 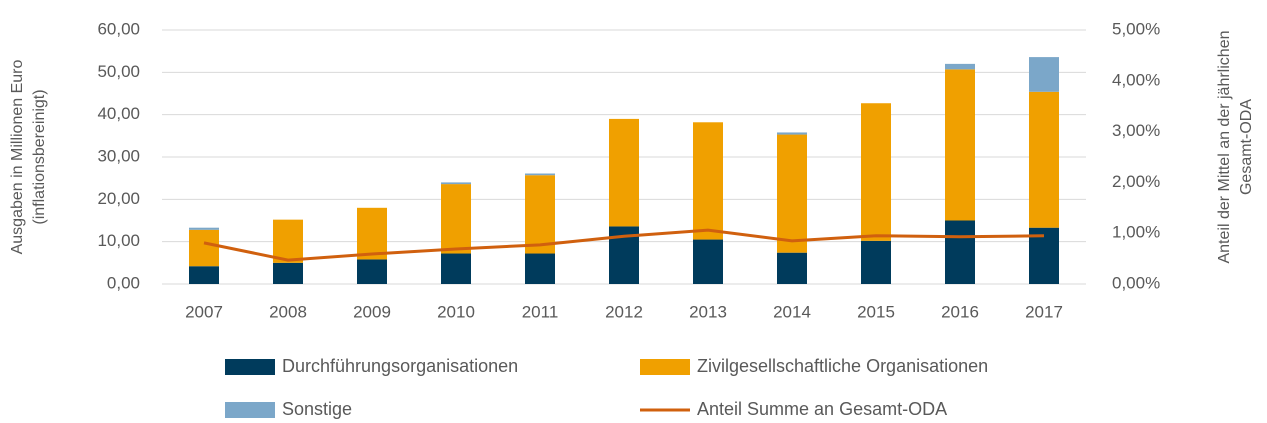 What do you see at coordinates (1136, 28) in the screenshot?
I see `y2-tick-label: 5,00%` at bounding box center [1136, 28].